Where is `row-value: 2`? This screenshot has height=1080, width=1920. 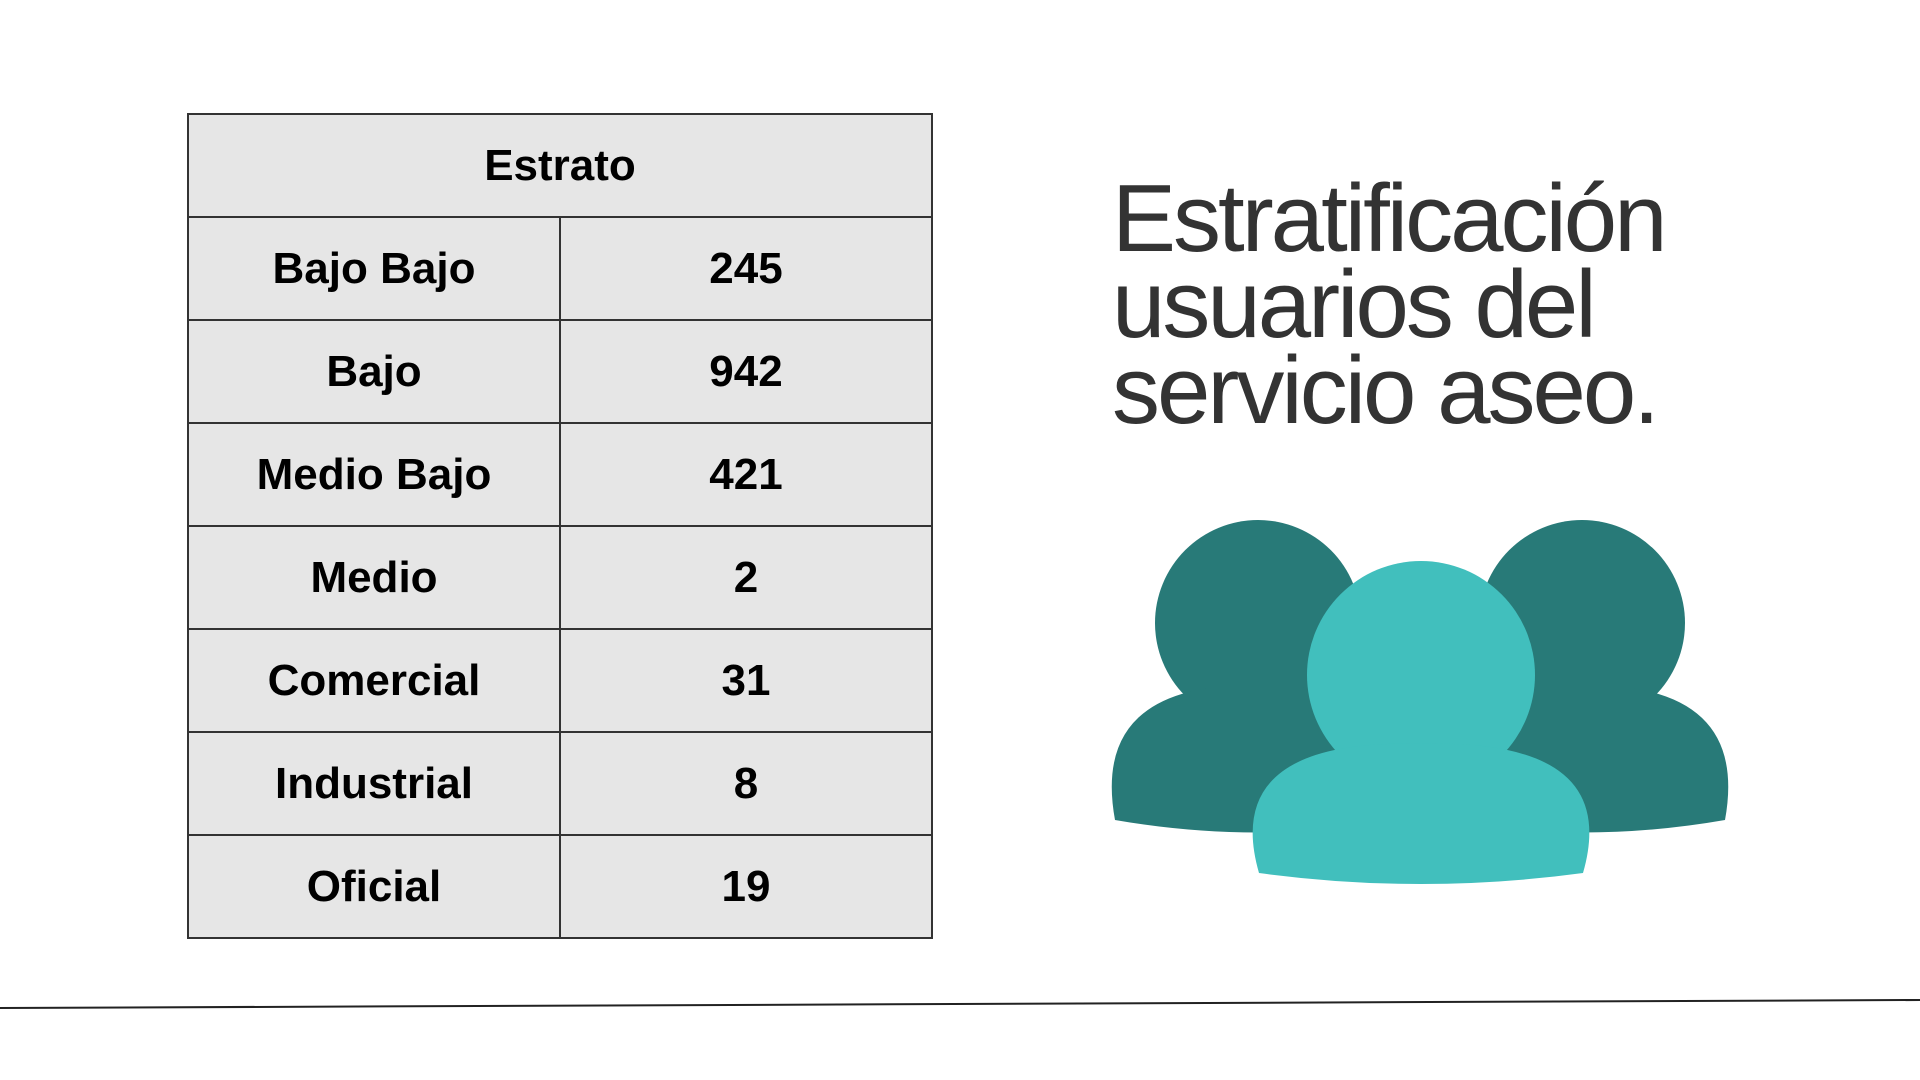
row-value: 2 is located at coordinates (746, 577).